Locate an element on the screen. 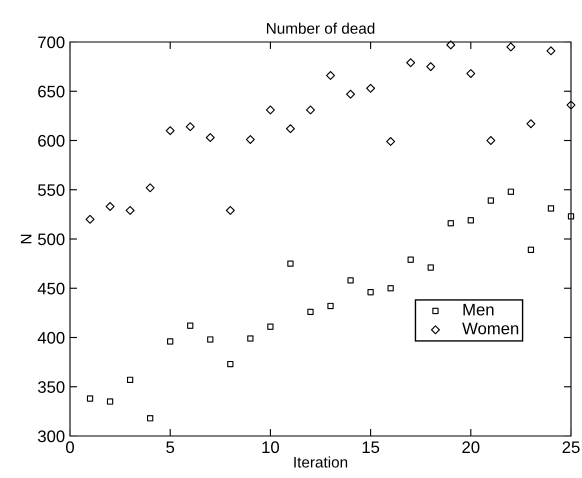 The width and height of the screenshot is (582, 478). x-tick-label: 0 is located at coordinates (70, 447).